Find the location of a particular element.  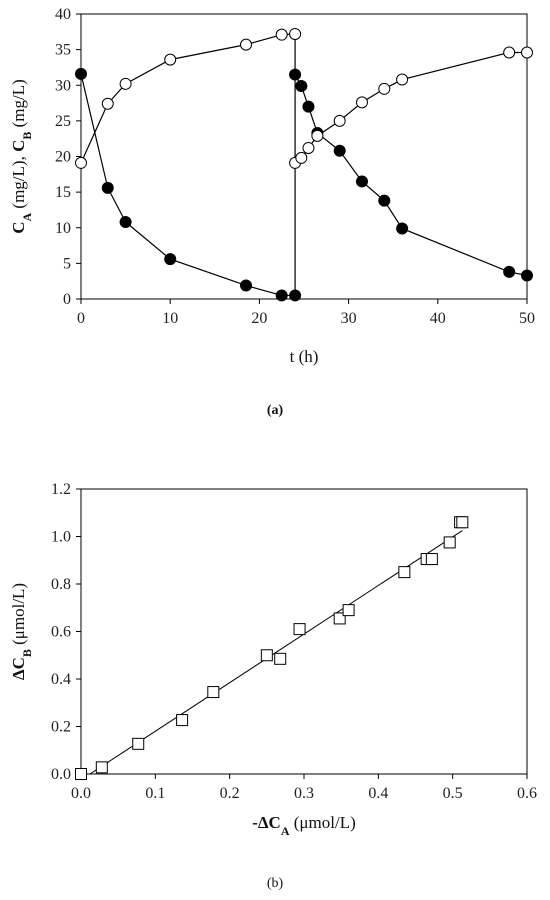

x-axis-label: -ΔCA (μmol/L) is located at coordinates (304, 825).